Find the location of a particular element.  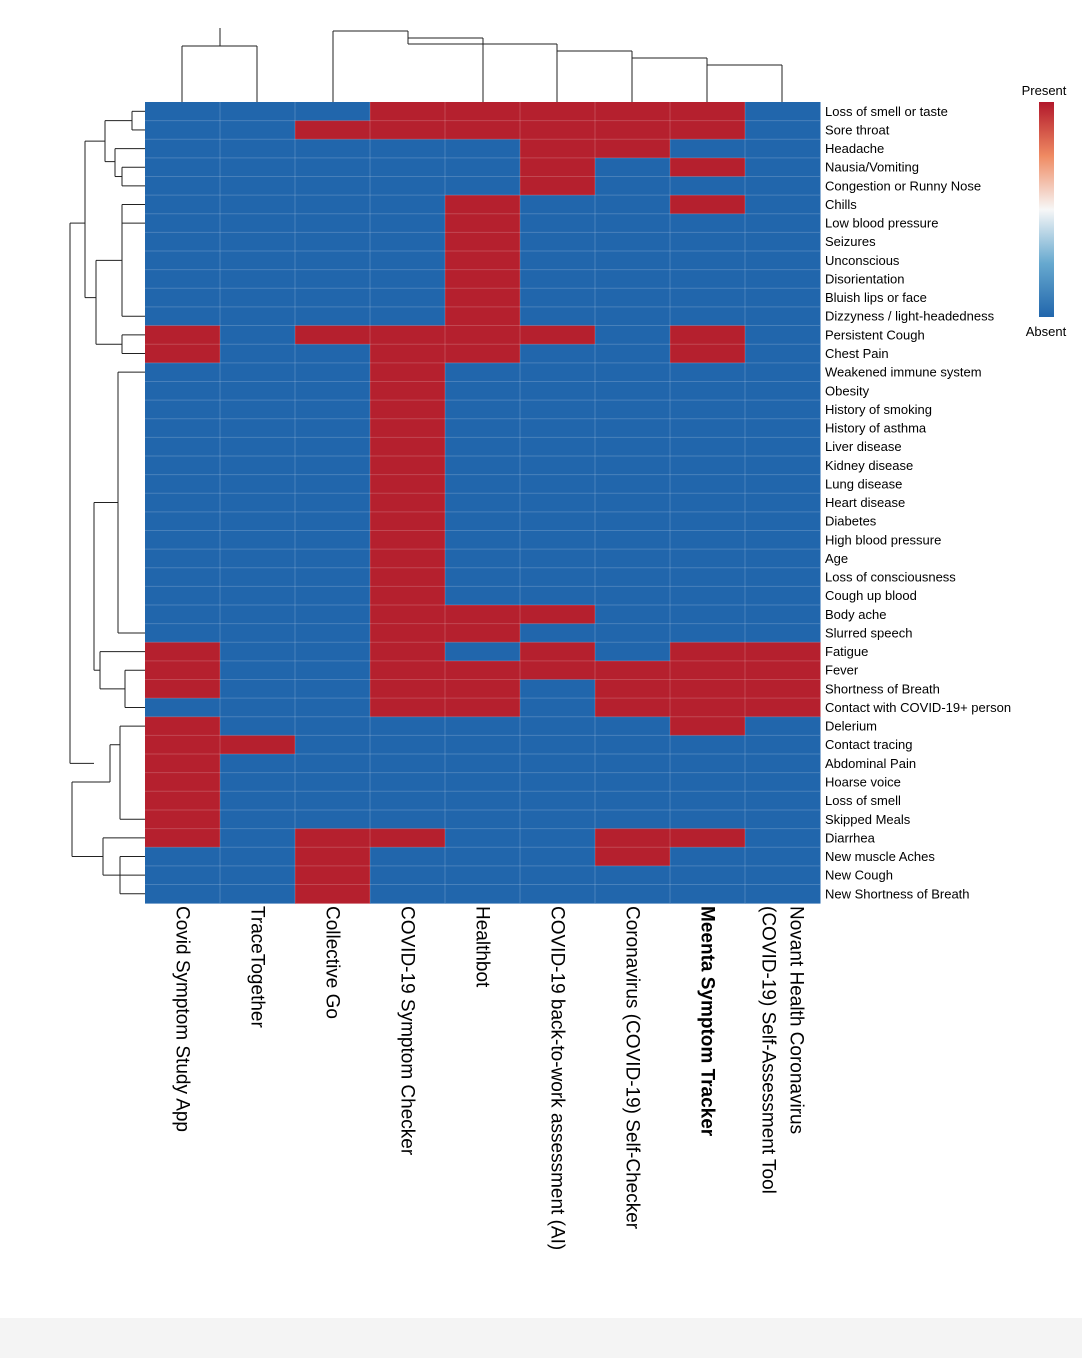

row-label: Skipped Meals is located at coordinates (868, 819).